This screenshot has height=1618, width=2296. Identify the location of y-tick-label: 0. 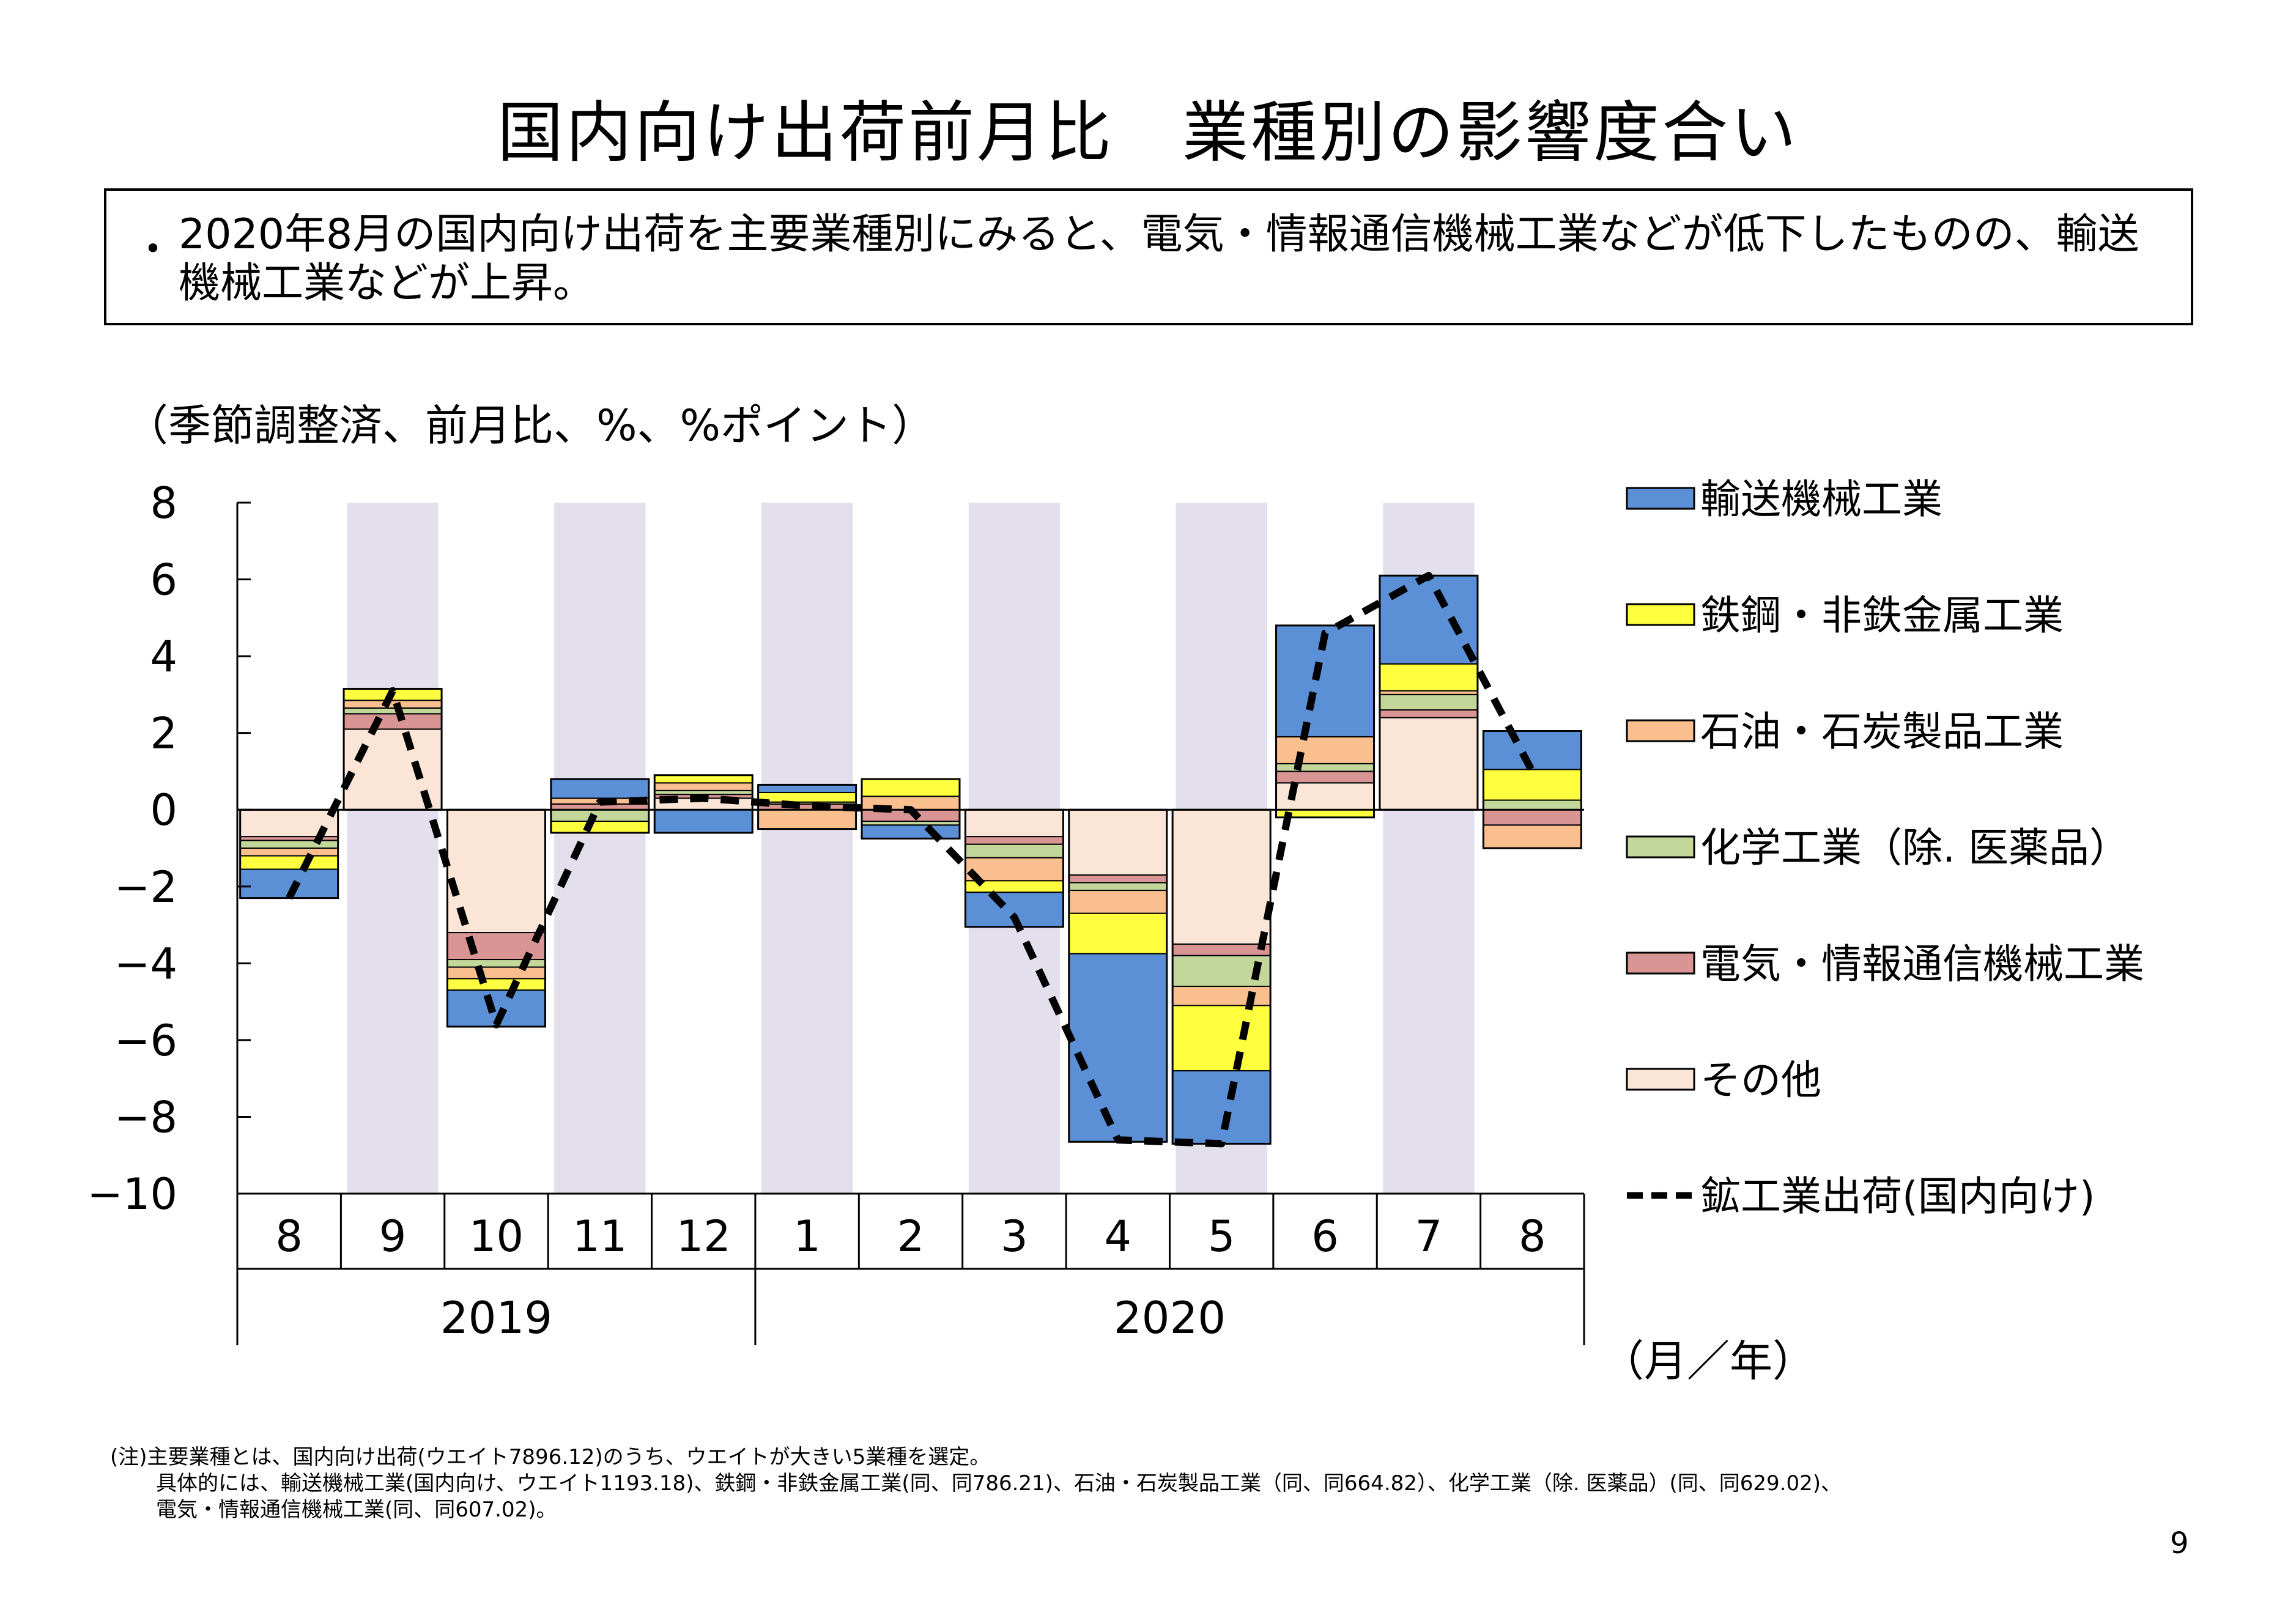
(164, 810).